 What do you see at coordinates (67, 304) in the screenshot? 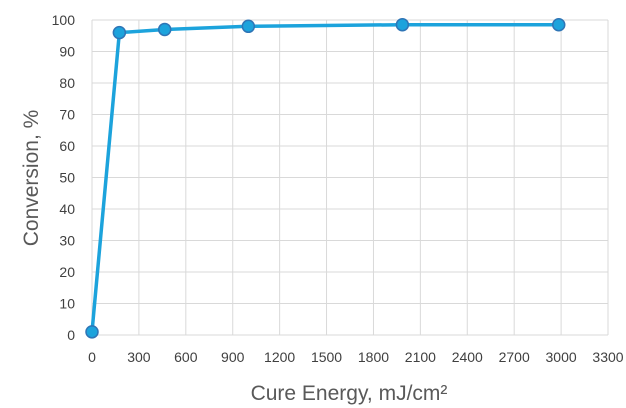
I see `y-tick-label: 10` at bounding box center [67, 304].